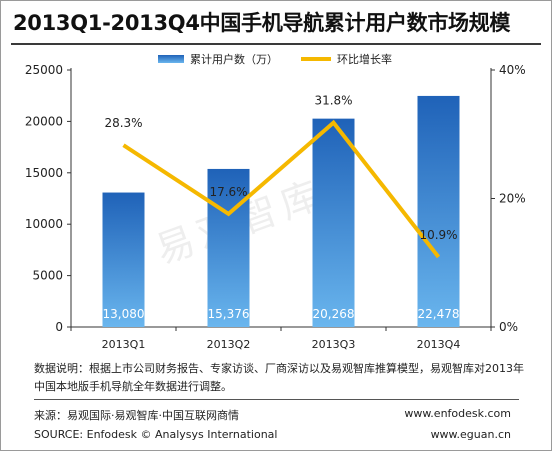  I want to click on y-left-tick-label: 0, so click(59, 327).